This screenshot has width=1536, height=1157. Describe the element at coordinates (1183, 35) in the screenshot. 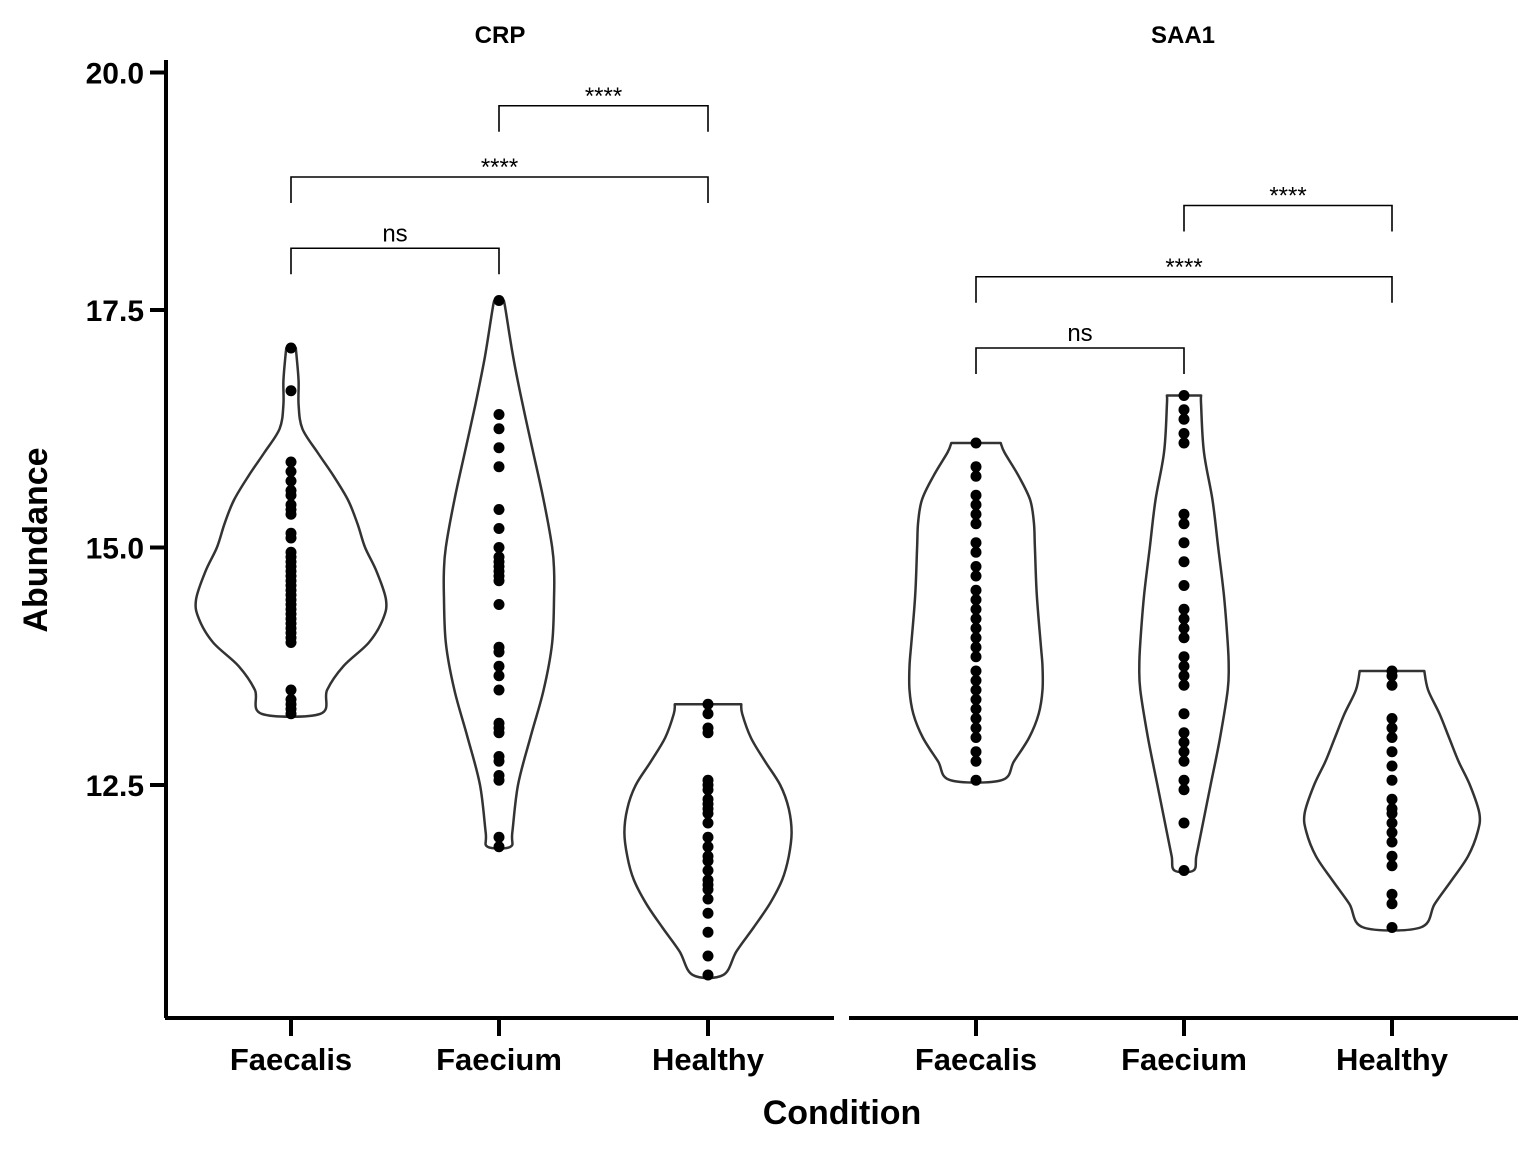

I see `panel-title: SAA1` at that location.